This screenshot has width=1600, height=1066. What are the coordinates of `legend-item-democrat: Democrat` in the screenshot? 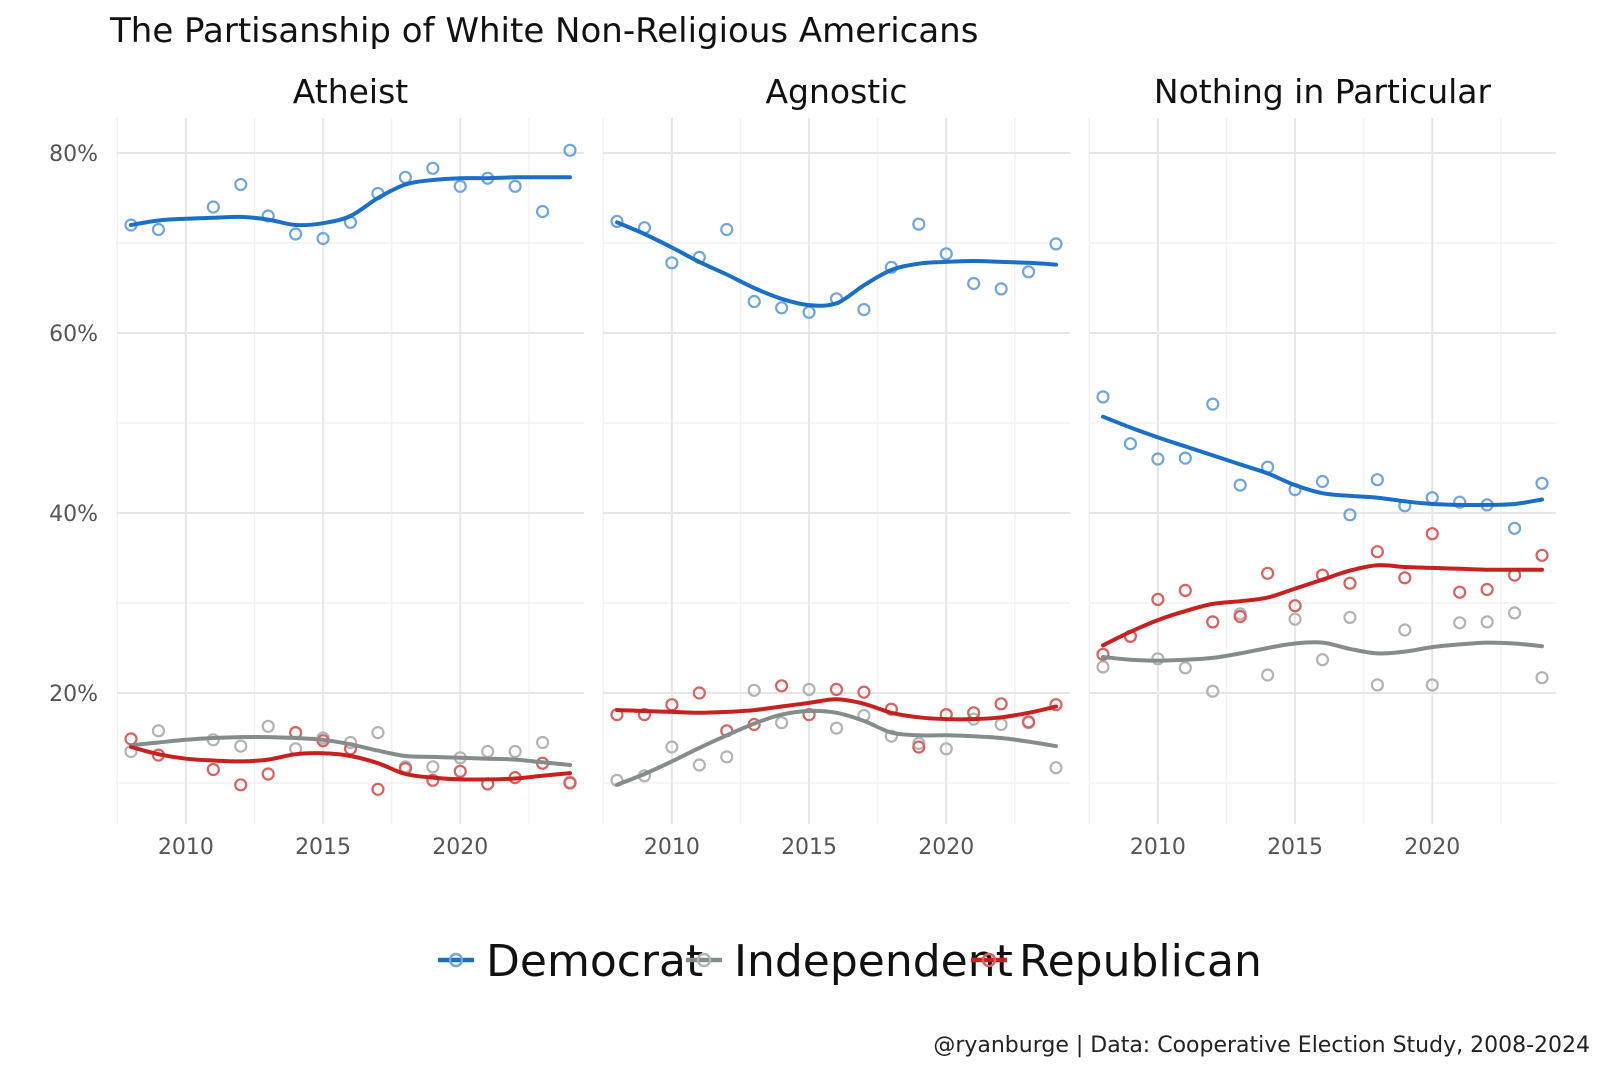 It's located at (570, 961).